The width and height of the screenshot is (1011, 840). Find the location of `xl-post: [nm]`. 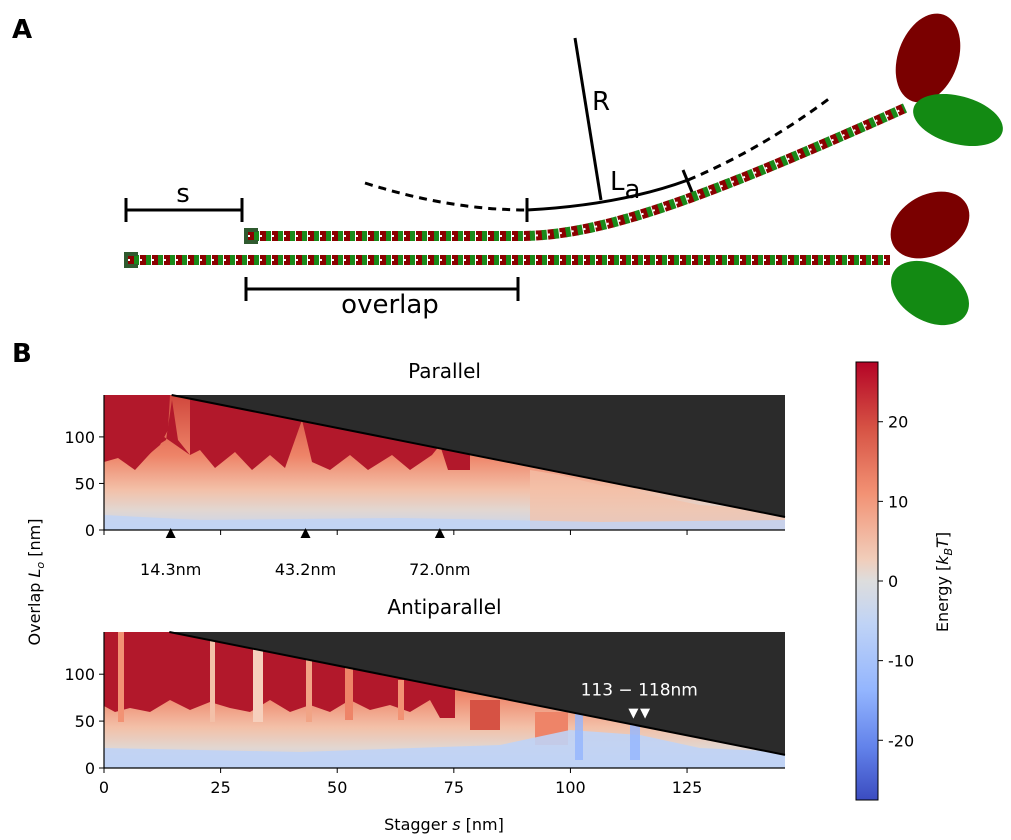

xl-post: [nm] is located at coordinates (482, 824).